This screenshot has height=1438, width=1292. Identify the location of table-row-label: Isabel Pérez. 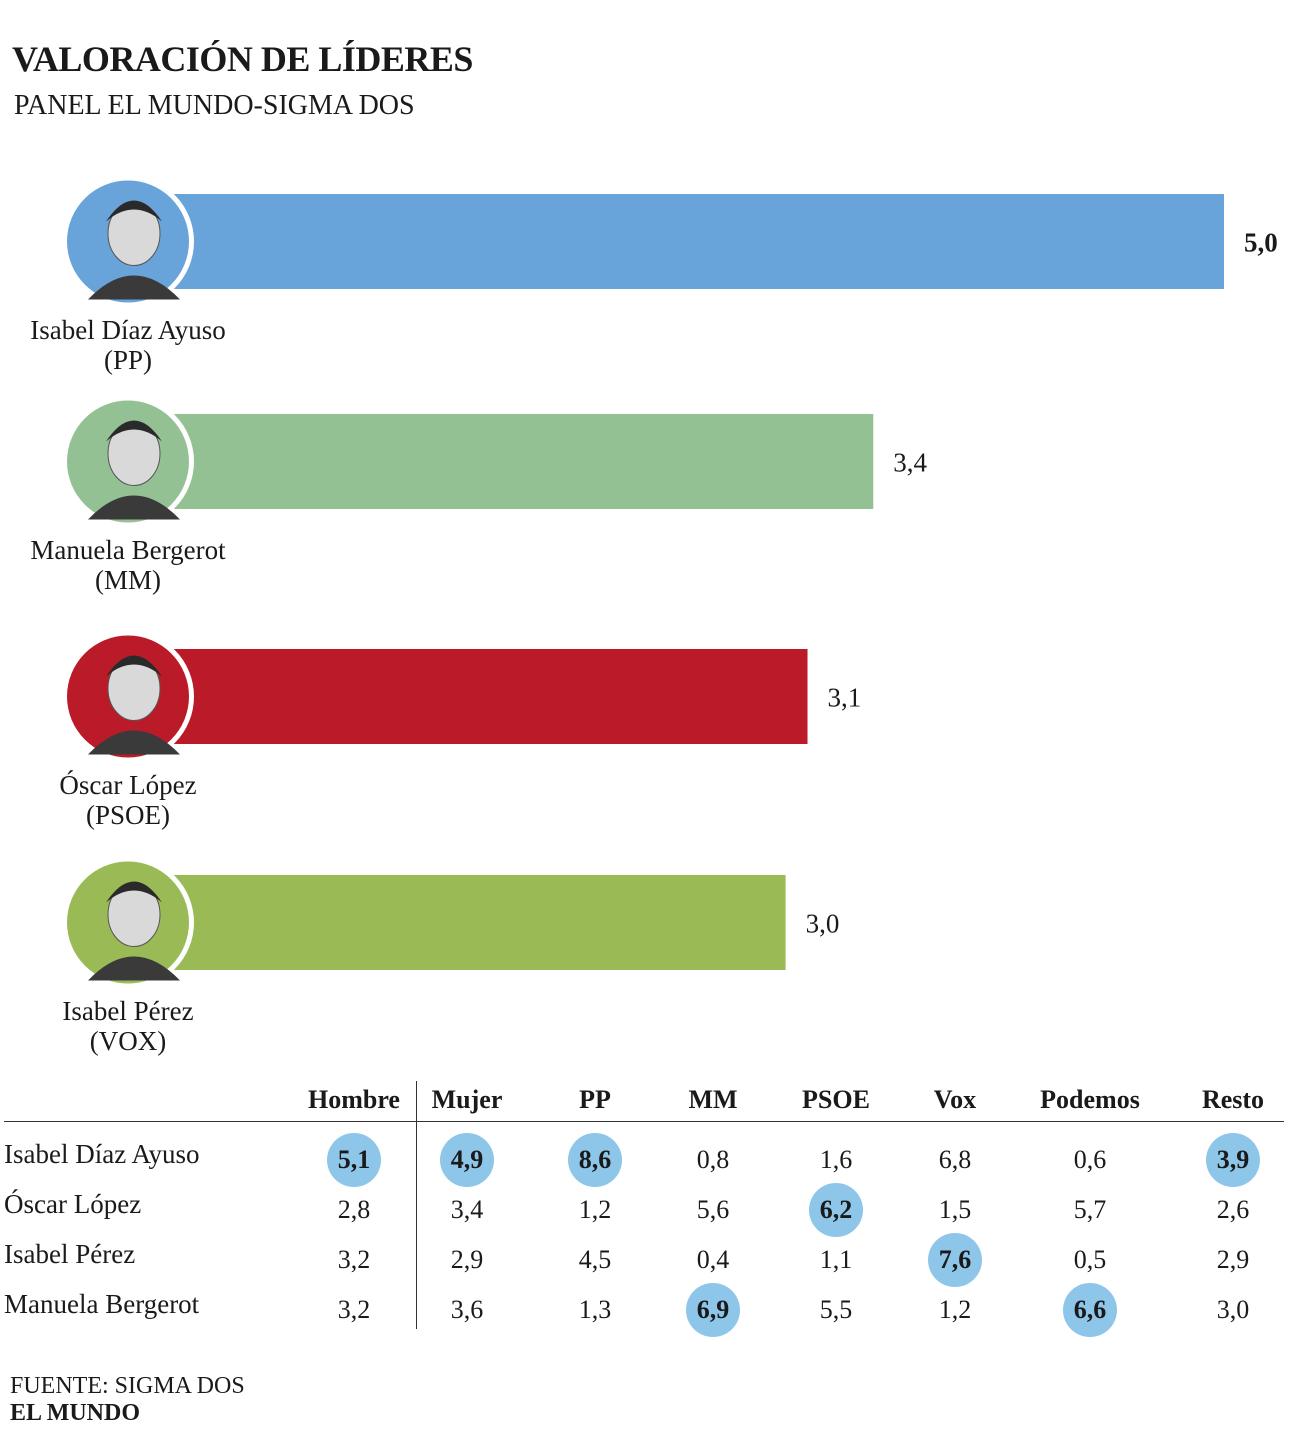
(70, 1254).